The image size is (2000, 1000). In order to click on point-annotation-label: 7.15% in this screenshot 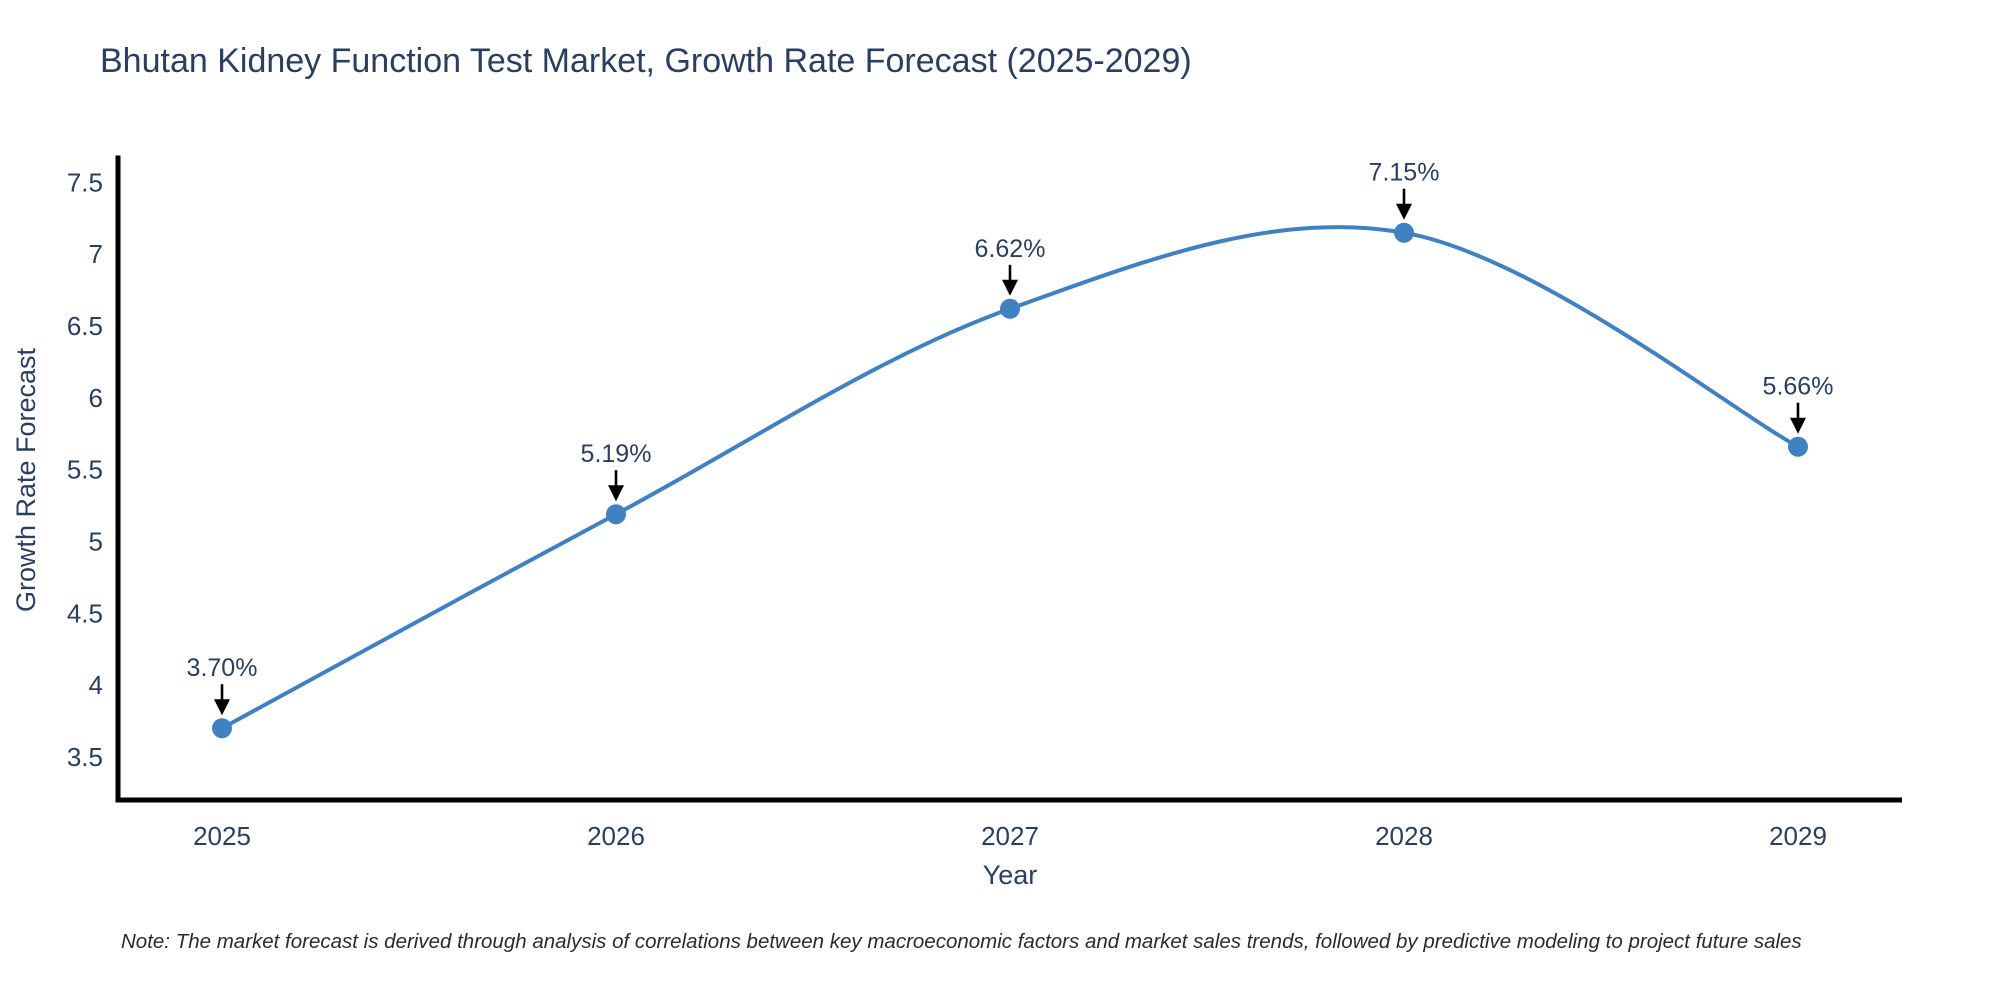, I will do `click(1404, 173)`.